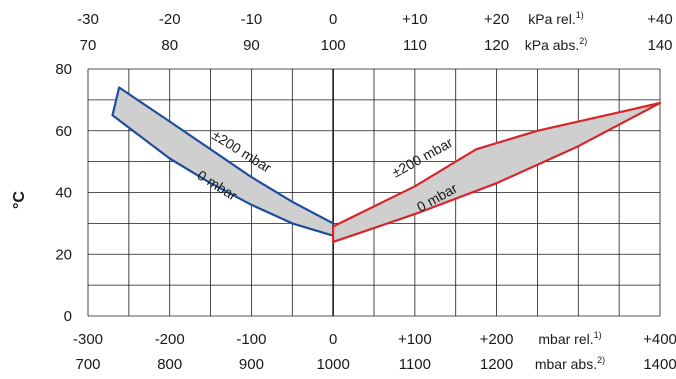  I want to click on y-tick-label: 0, so click(68, 316).